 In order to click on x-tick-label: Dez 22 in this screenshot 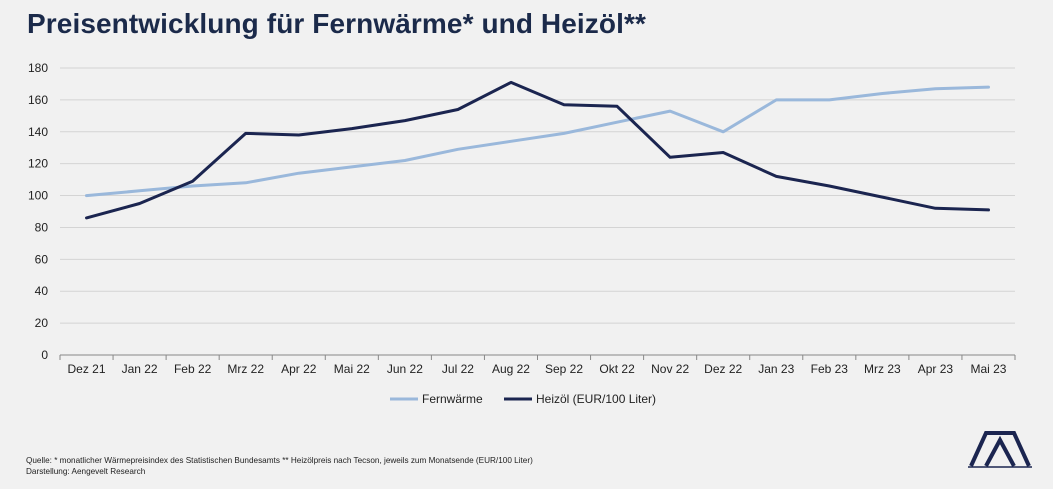, I will do `click(723, 369)`.